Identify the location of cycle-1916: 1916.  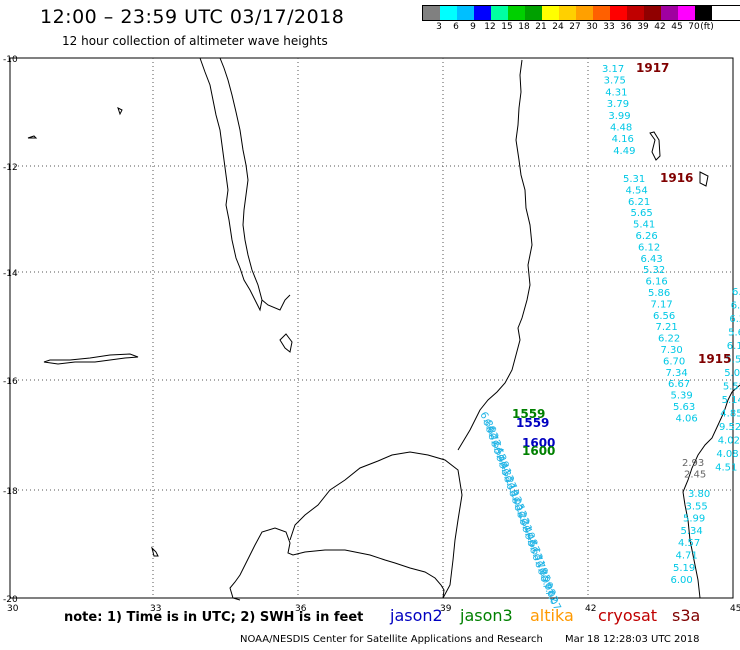
(676, 178).